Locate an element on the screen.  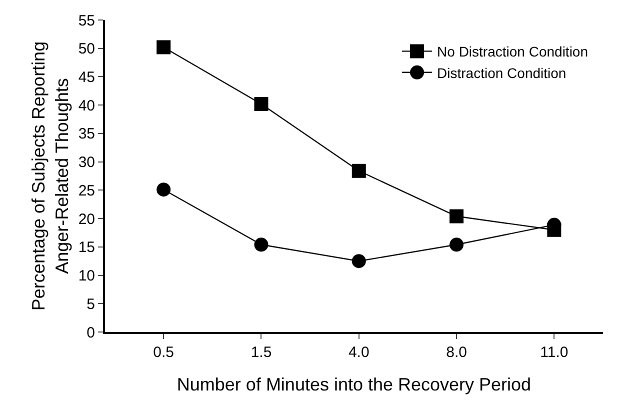
y-tick-label: 20 is located at coordinates (86, 219).